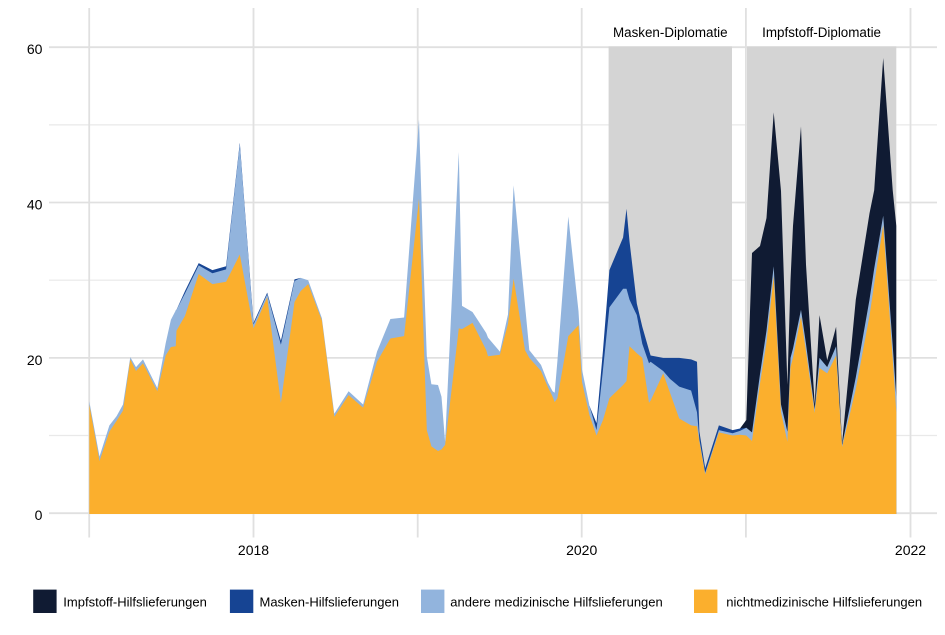 The width and height of the screenshot is (945, 635). I want to click on svg-text: 60, so click(35, 49).